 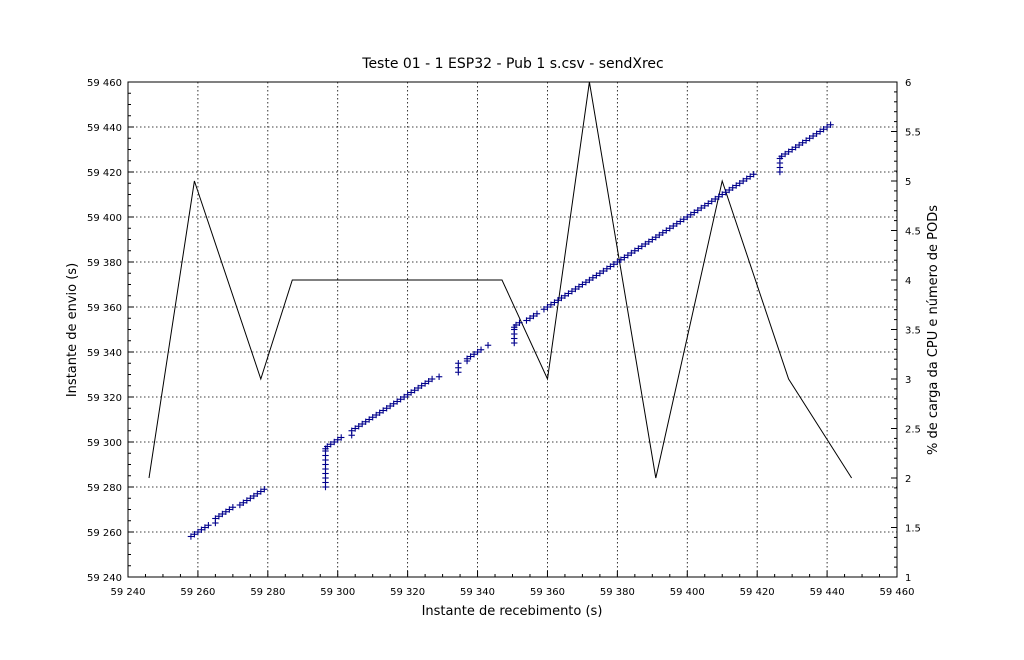 What do you see at coordinates (908, 83) in the screenshot?
I see `y2-tick-label: 6` at bounding box center [908, 83].